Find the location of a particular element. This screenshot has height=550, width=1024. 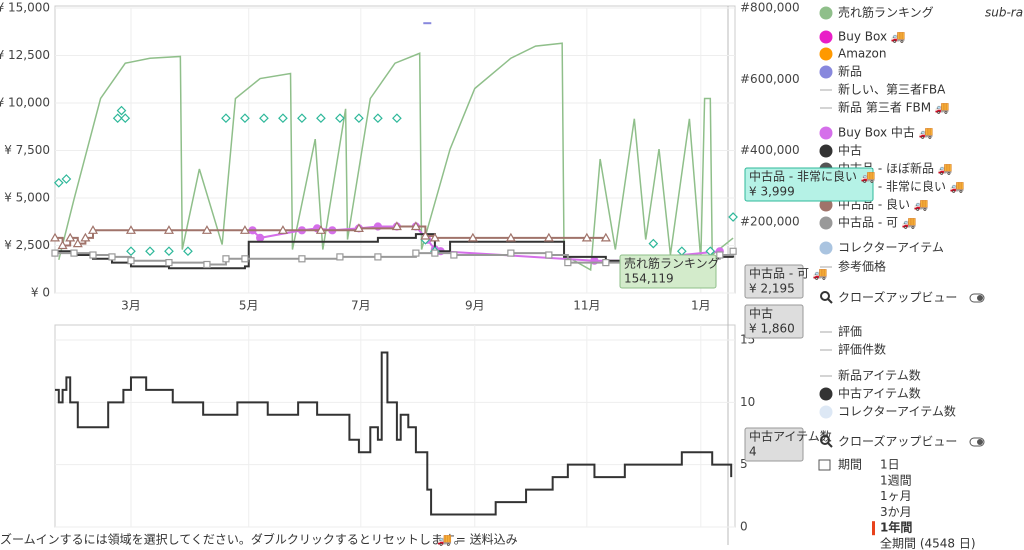

legend-label: コレクターアイテム is located at coordinates (891, 248).